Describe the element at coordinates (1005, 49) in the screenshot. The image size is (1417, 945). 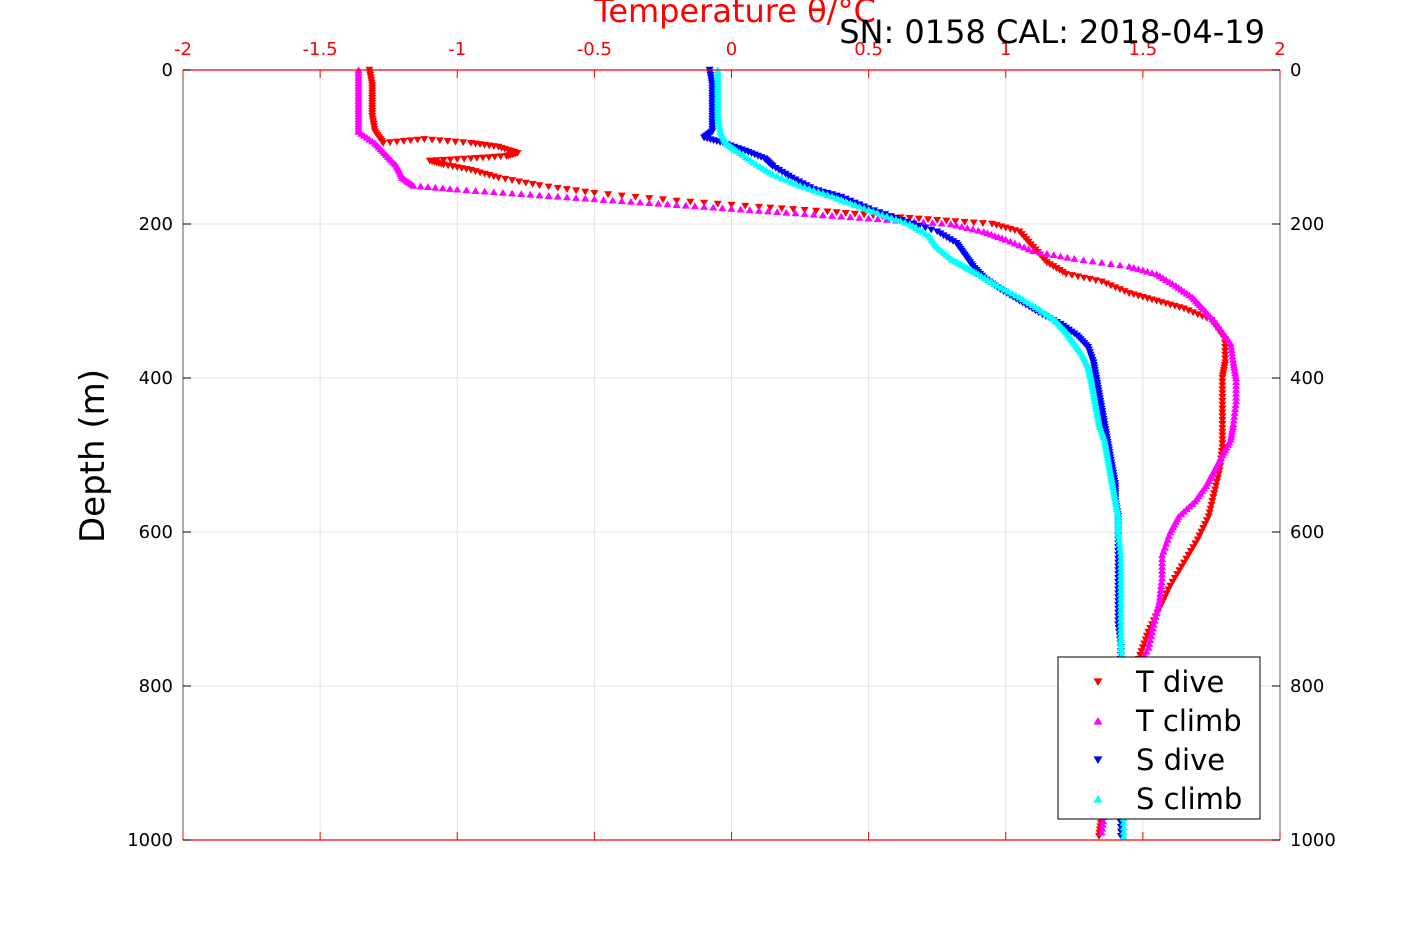
I see `x-tick-label: 1` at that location.